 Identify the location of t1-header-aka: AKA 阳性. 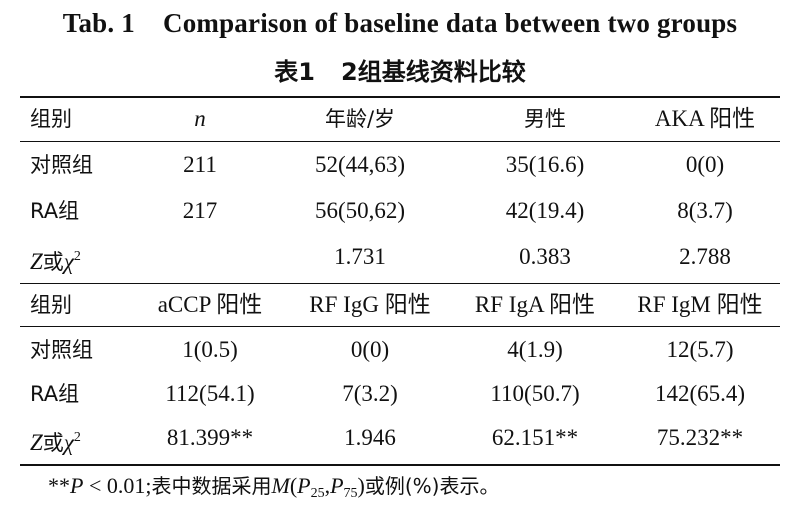
(705, 118).